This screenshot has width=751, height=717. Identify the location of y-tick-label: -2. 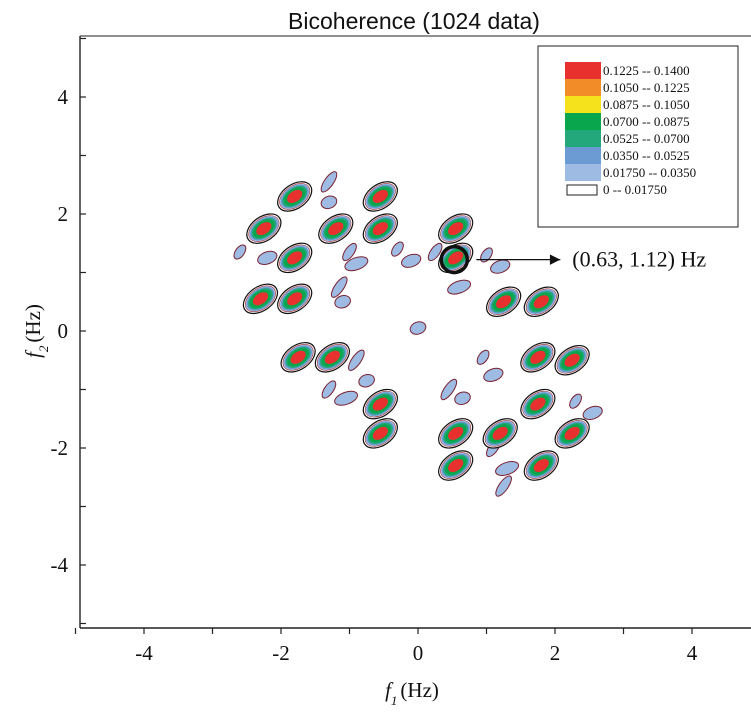
(60, 448).